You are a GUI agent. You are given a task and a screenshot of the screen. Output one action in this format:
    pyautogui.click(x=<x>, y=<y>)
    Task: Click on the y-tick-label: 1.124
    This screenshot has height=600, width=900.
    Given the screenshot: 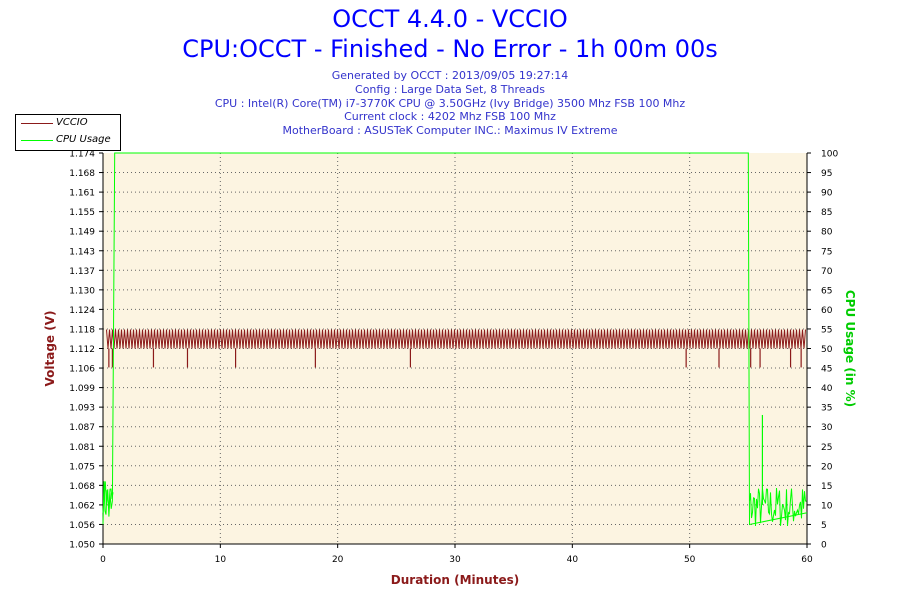 What is the action you would take?
    pyautogui.click(x=82, y=311)
    